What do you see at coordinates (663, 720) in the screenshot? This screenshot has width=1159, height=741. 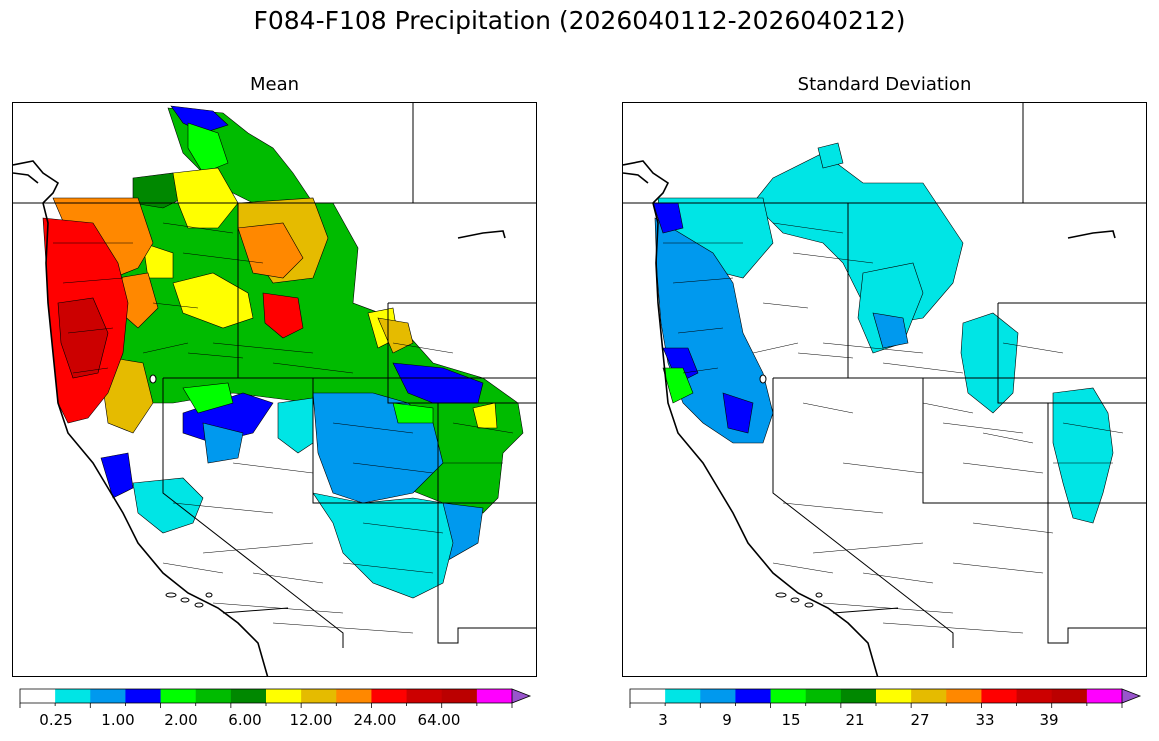 I see `stddev-colorbar-tick-label: 3` at bounding box center [663, 720].